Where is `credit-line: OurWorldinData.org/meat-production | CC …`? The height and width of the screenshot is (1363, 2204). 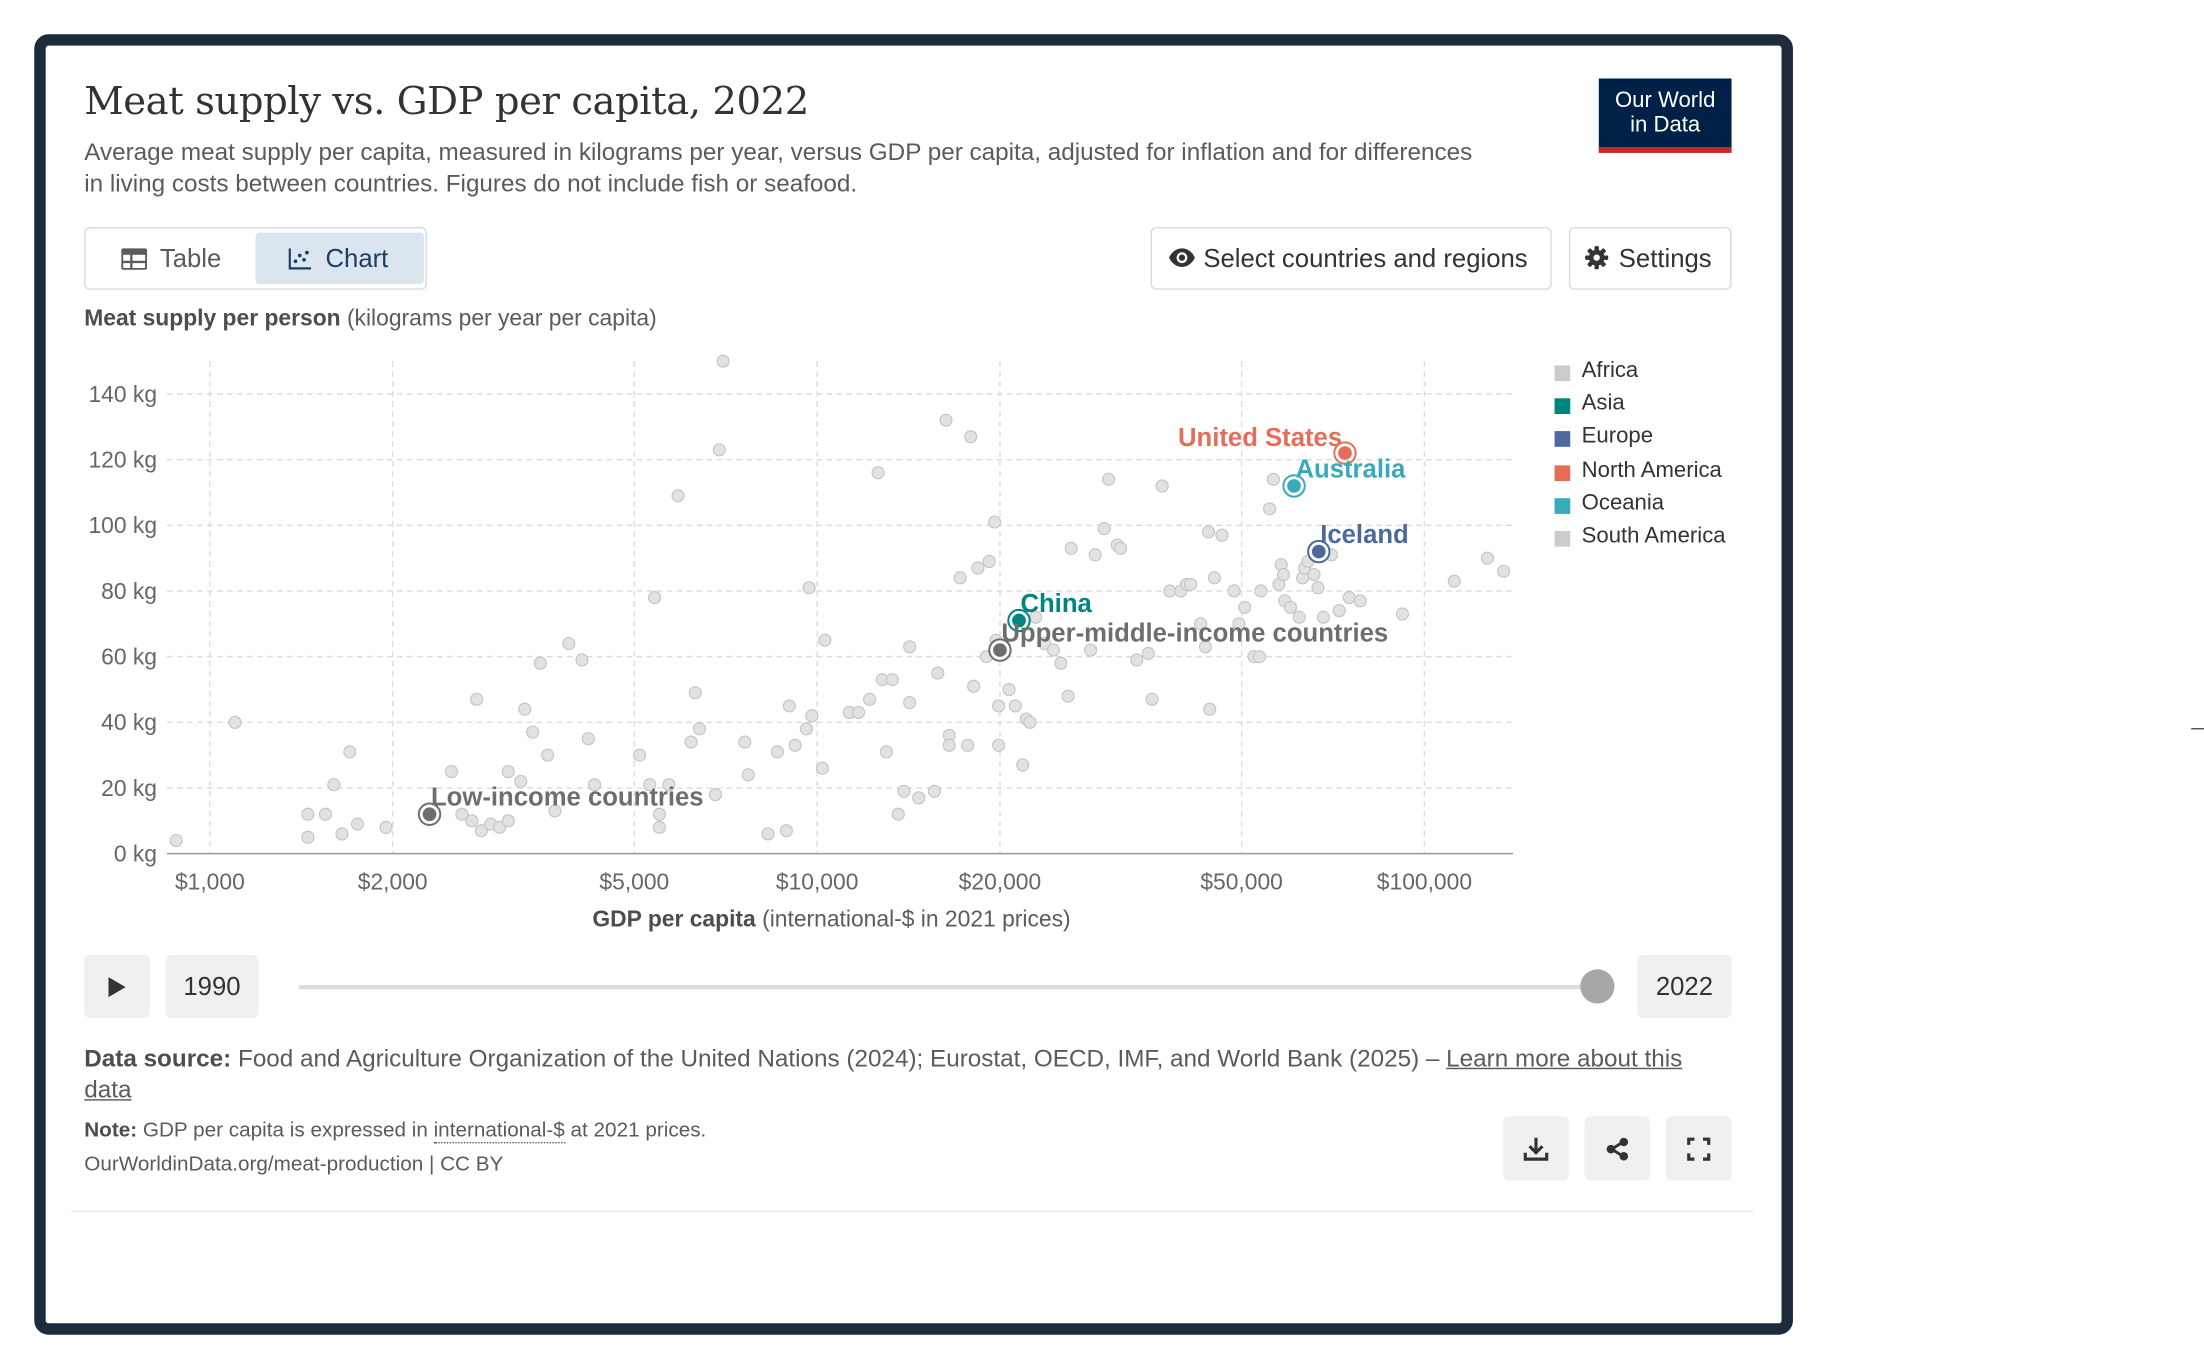
credit-line: OurWorldinData.org/meat-production | CC … is located at coordinates (293, 1164).